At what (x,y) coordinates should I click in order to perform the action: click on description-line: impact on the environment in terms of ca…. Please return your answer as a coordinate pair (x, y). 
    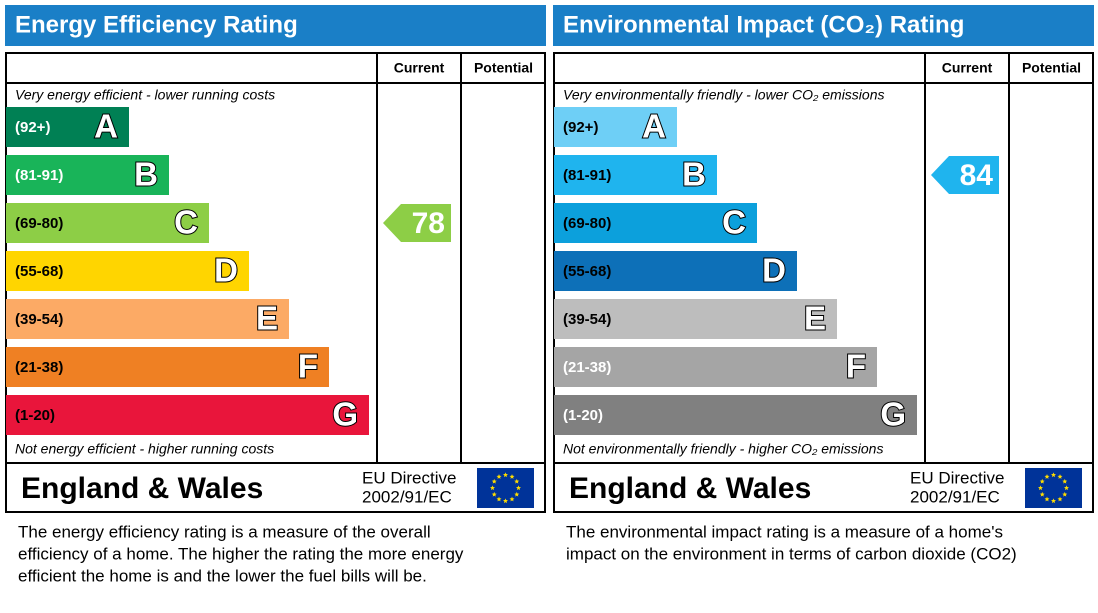
    Looking at the image, I should click on (791, 553).